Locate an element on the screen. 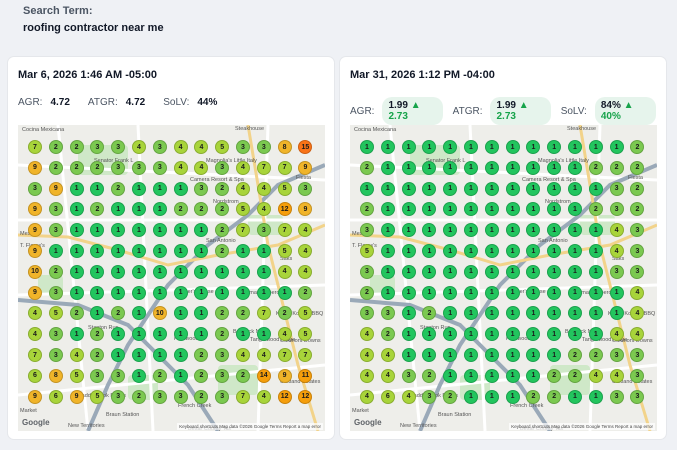  rank-pin: 10 is located at coordinates (159, 313).